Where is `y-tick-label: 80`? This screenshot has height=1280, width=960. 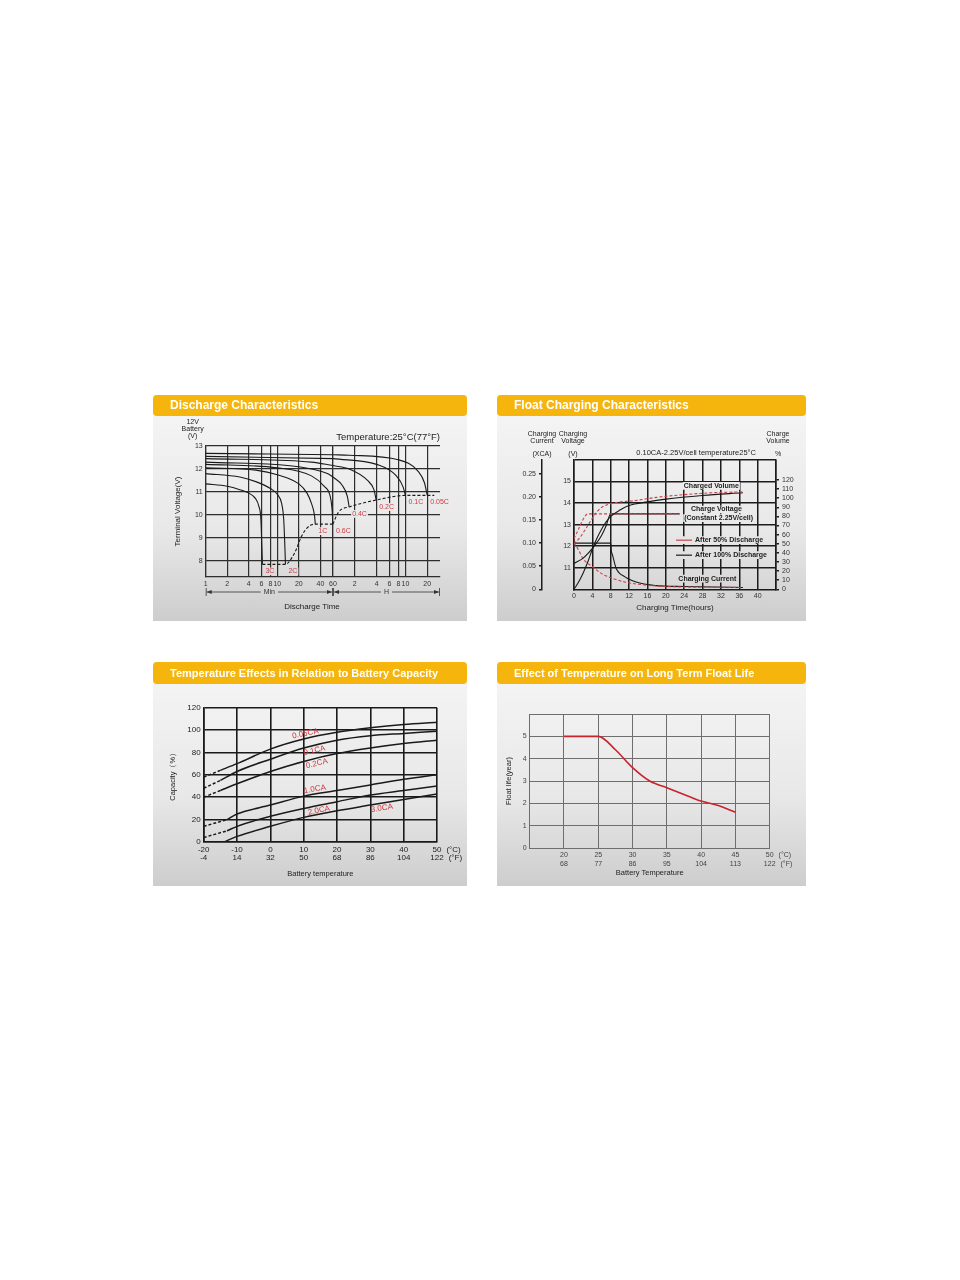
y-tick-label: 80 is located at coordinates (196, 752).